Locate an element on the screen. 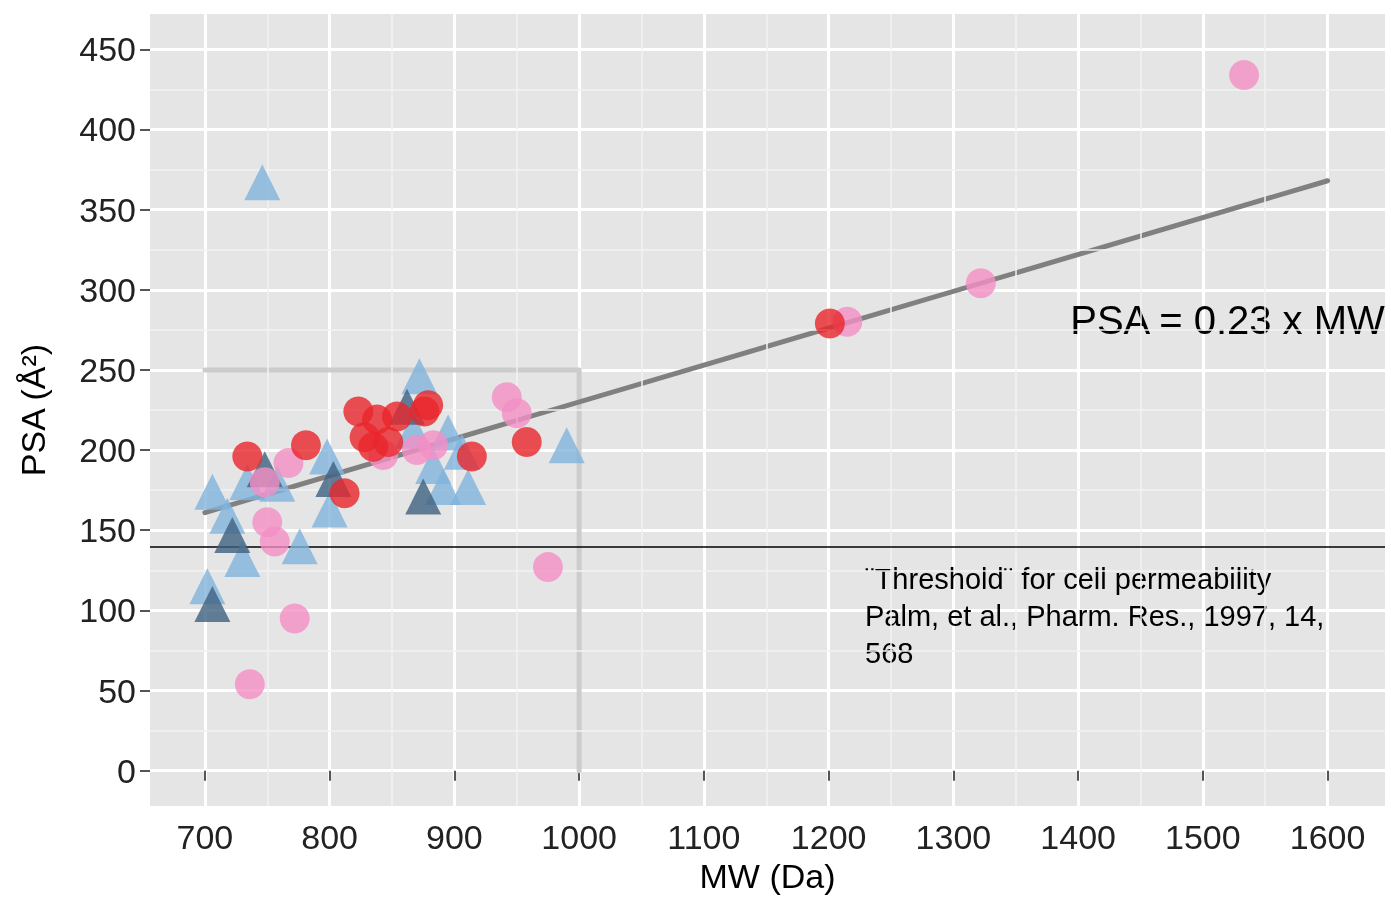  y-tick-label: 150 is located at coordinates (107, 530).